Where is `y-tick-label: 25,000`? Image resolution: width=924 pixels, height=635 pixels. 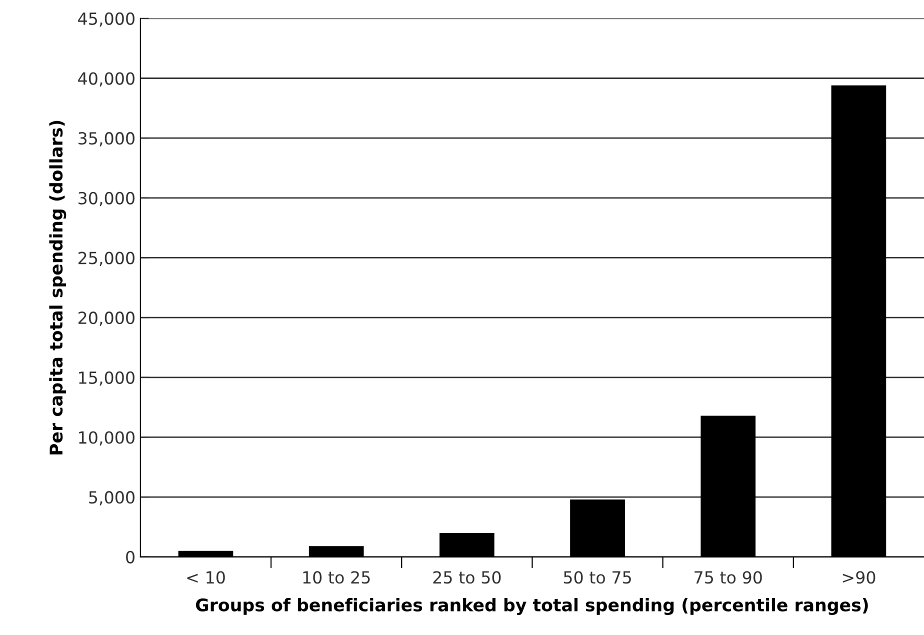
y-tick-label: 25,000 is located at coordinates (106, 259).